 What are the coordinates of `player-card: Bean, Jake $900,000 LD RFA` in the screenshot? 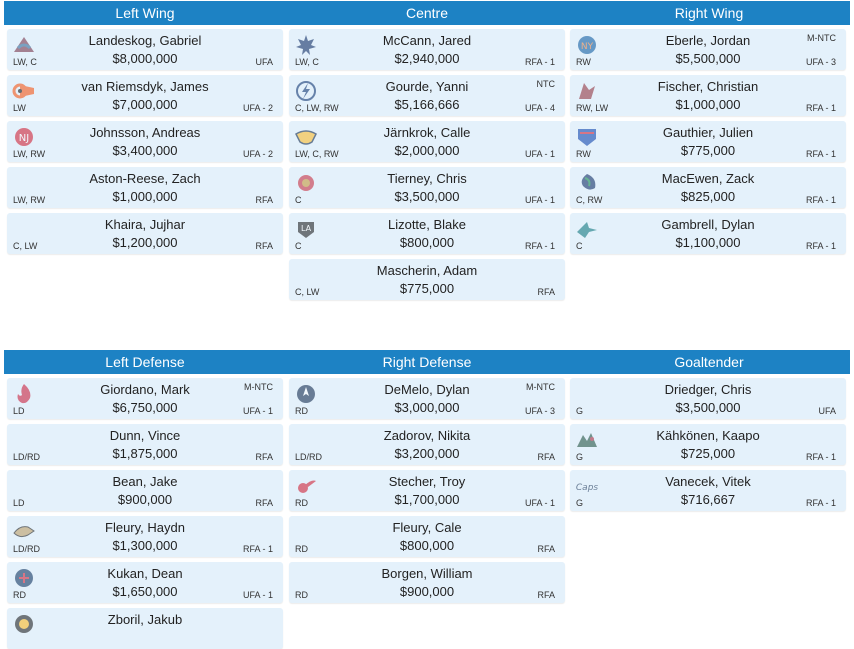 It's located at (145, 490).